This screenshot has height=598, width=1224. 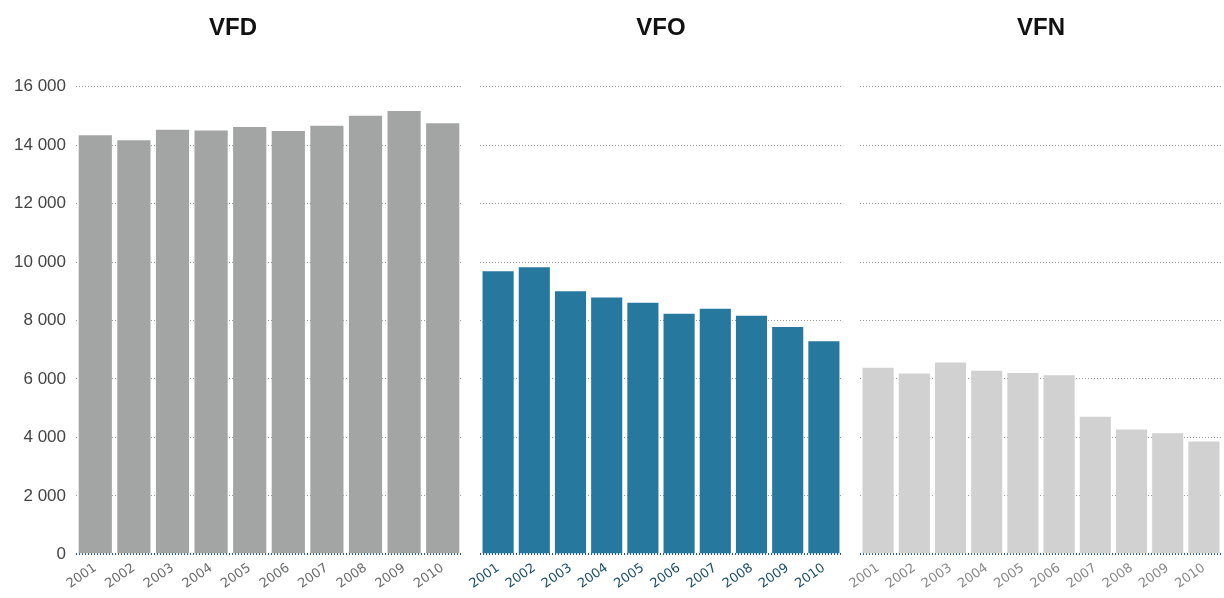 I want to click on chart-title: VFD, so click(x=233, y=27).